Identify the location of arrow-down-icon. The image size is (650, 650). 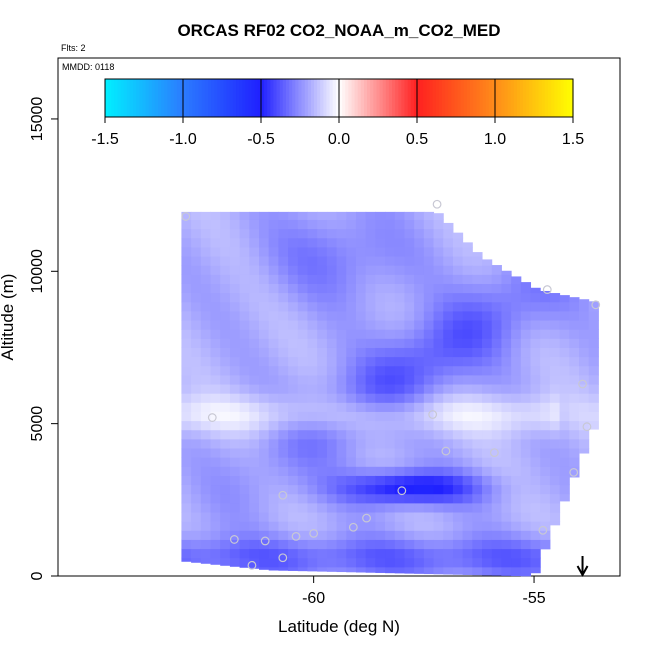
(582, 567).